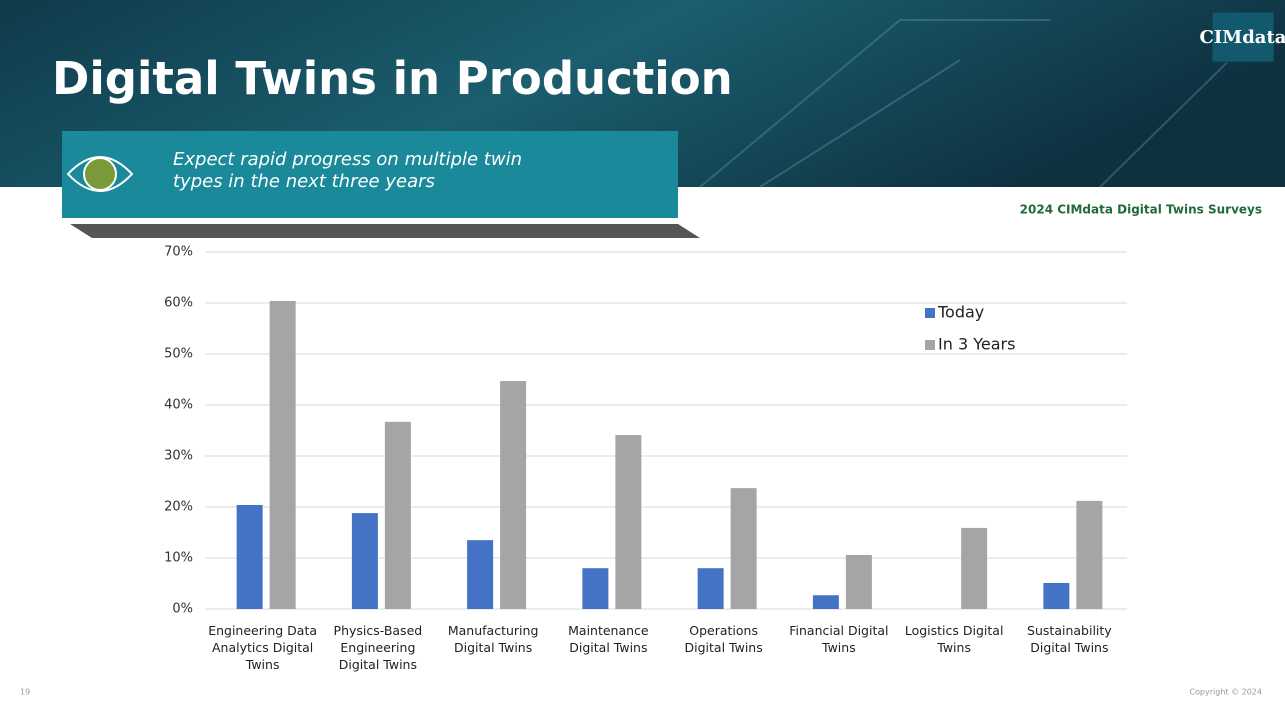 This screenshot has width=1285, height=721. What do you see at coordinates (976, 344) in the screenshot?
I see `legend-label: In 3 Years` at bounding box center [976, 344].